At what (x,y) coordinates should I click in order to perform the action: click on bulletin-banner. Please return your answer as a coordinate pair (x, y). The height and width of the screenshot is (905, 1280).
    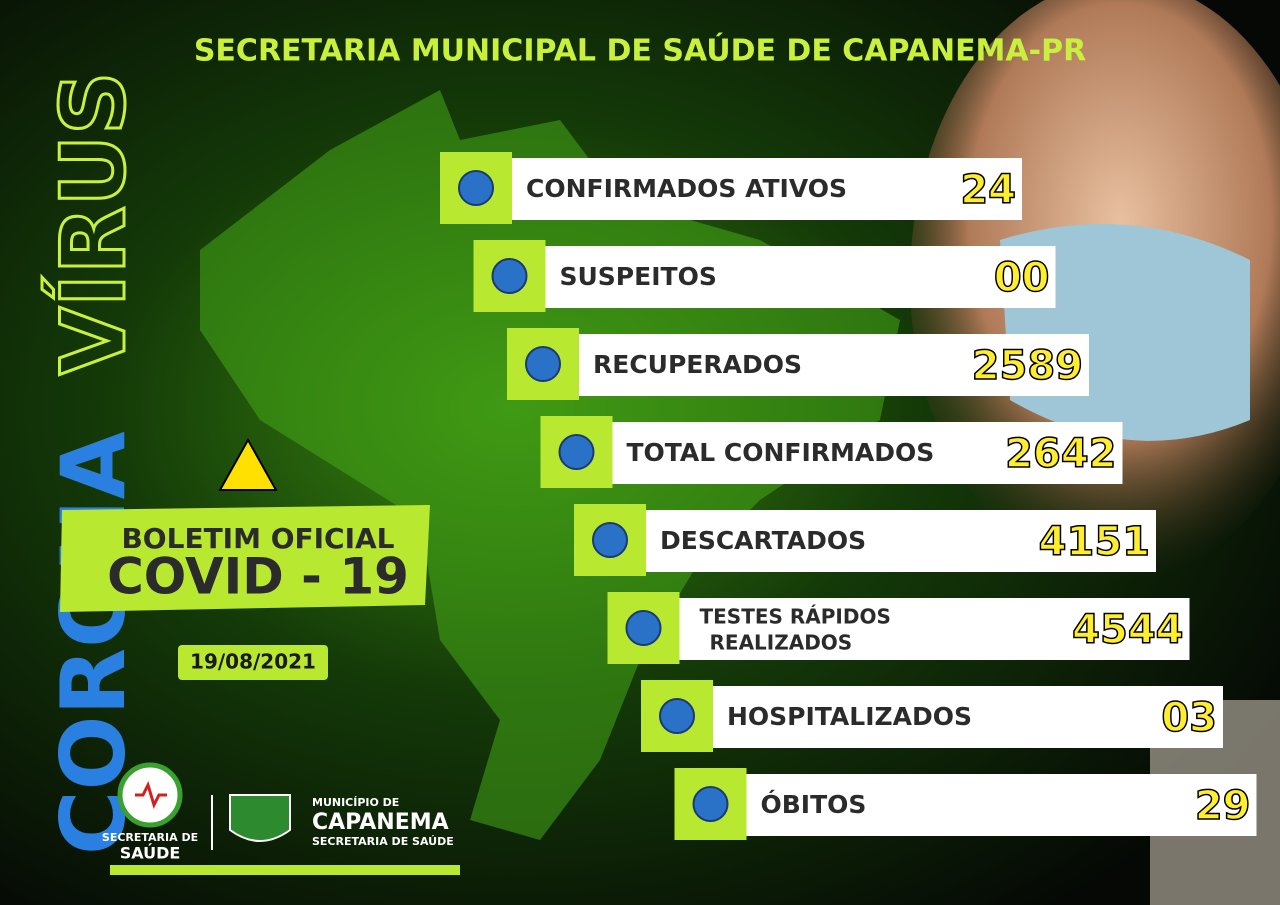
    Looking at the image, I should click on (245, 558).